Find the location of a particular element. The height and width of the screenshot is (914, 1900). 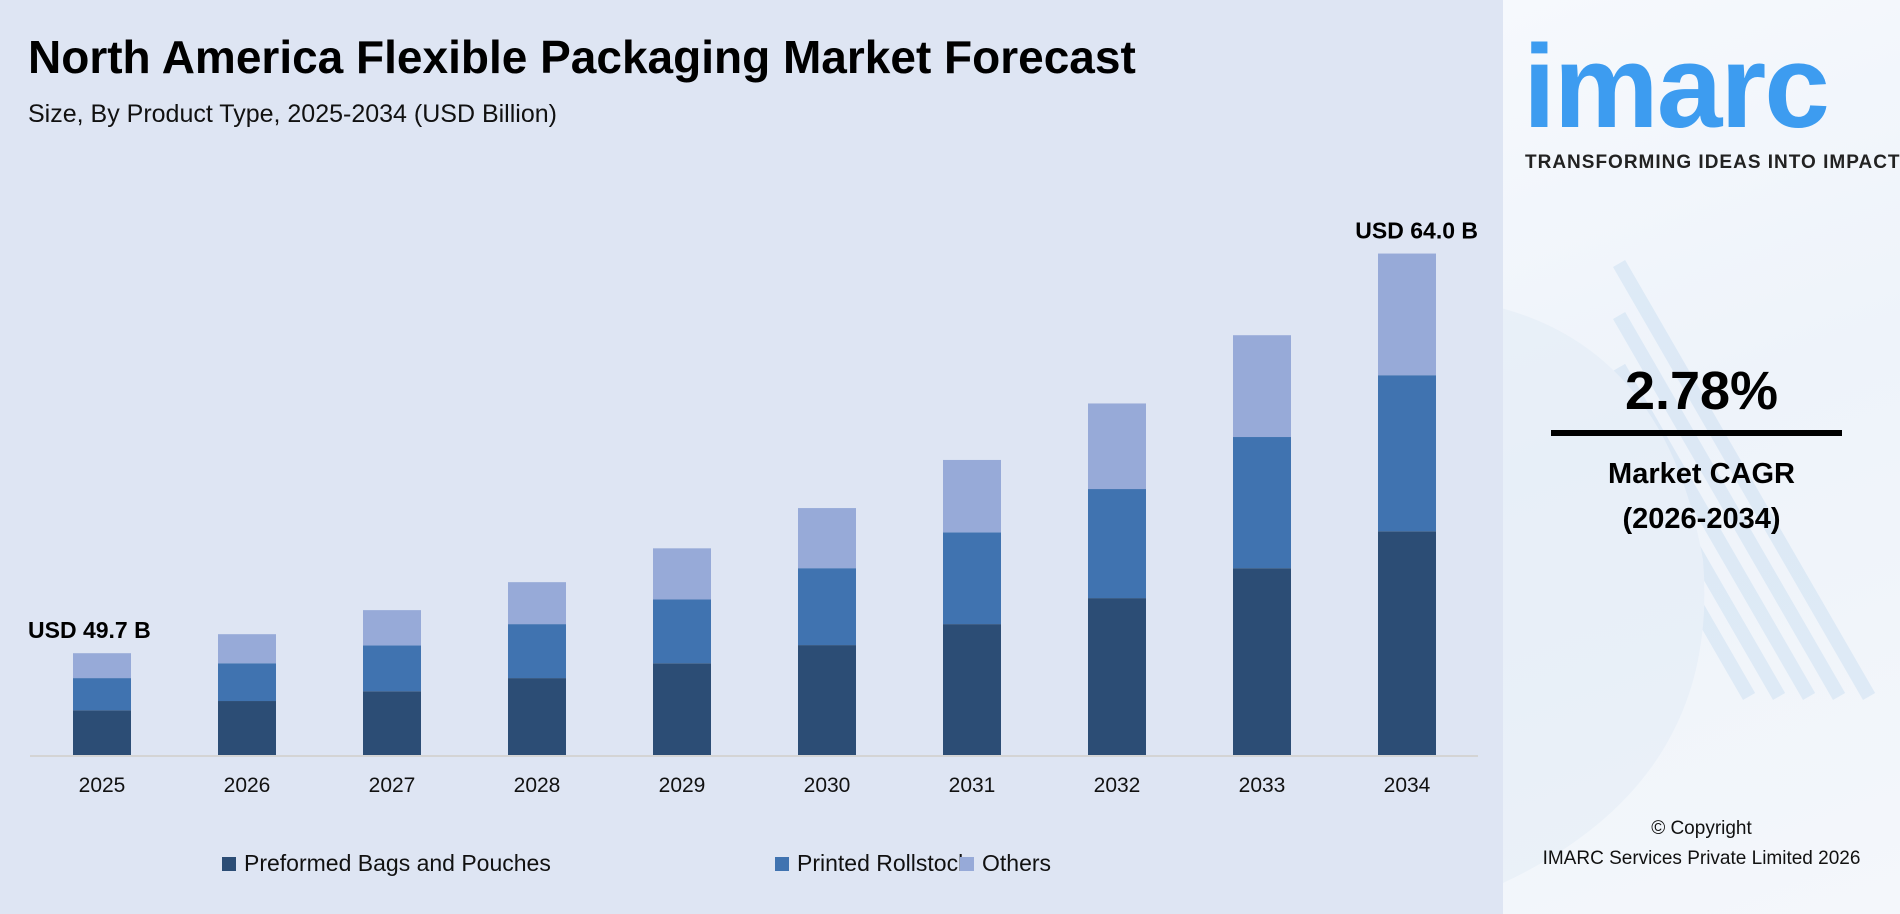

x-tick-label: 2032 is located at coordinates (1117, 785).